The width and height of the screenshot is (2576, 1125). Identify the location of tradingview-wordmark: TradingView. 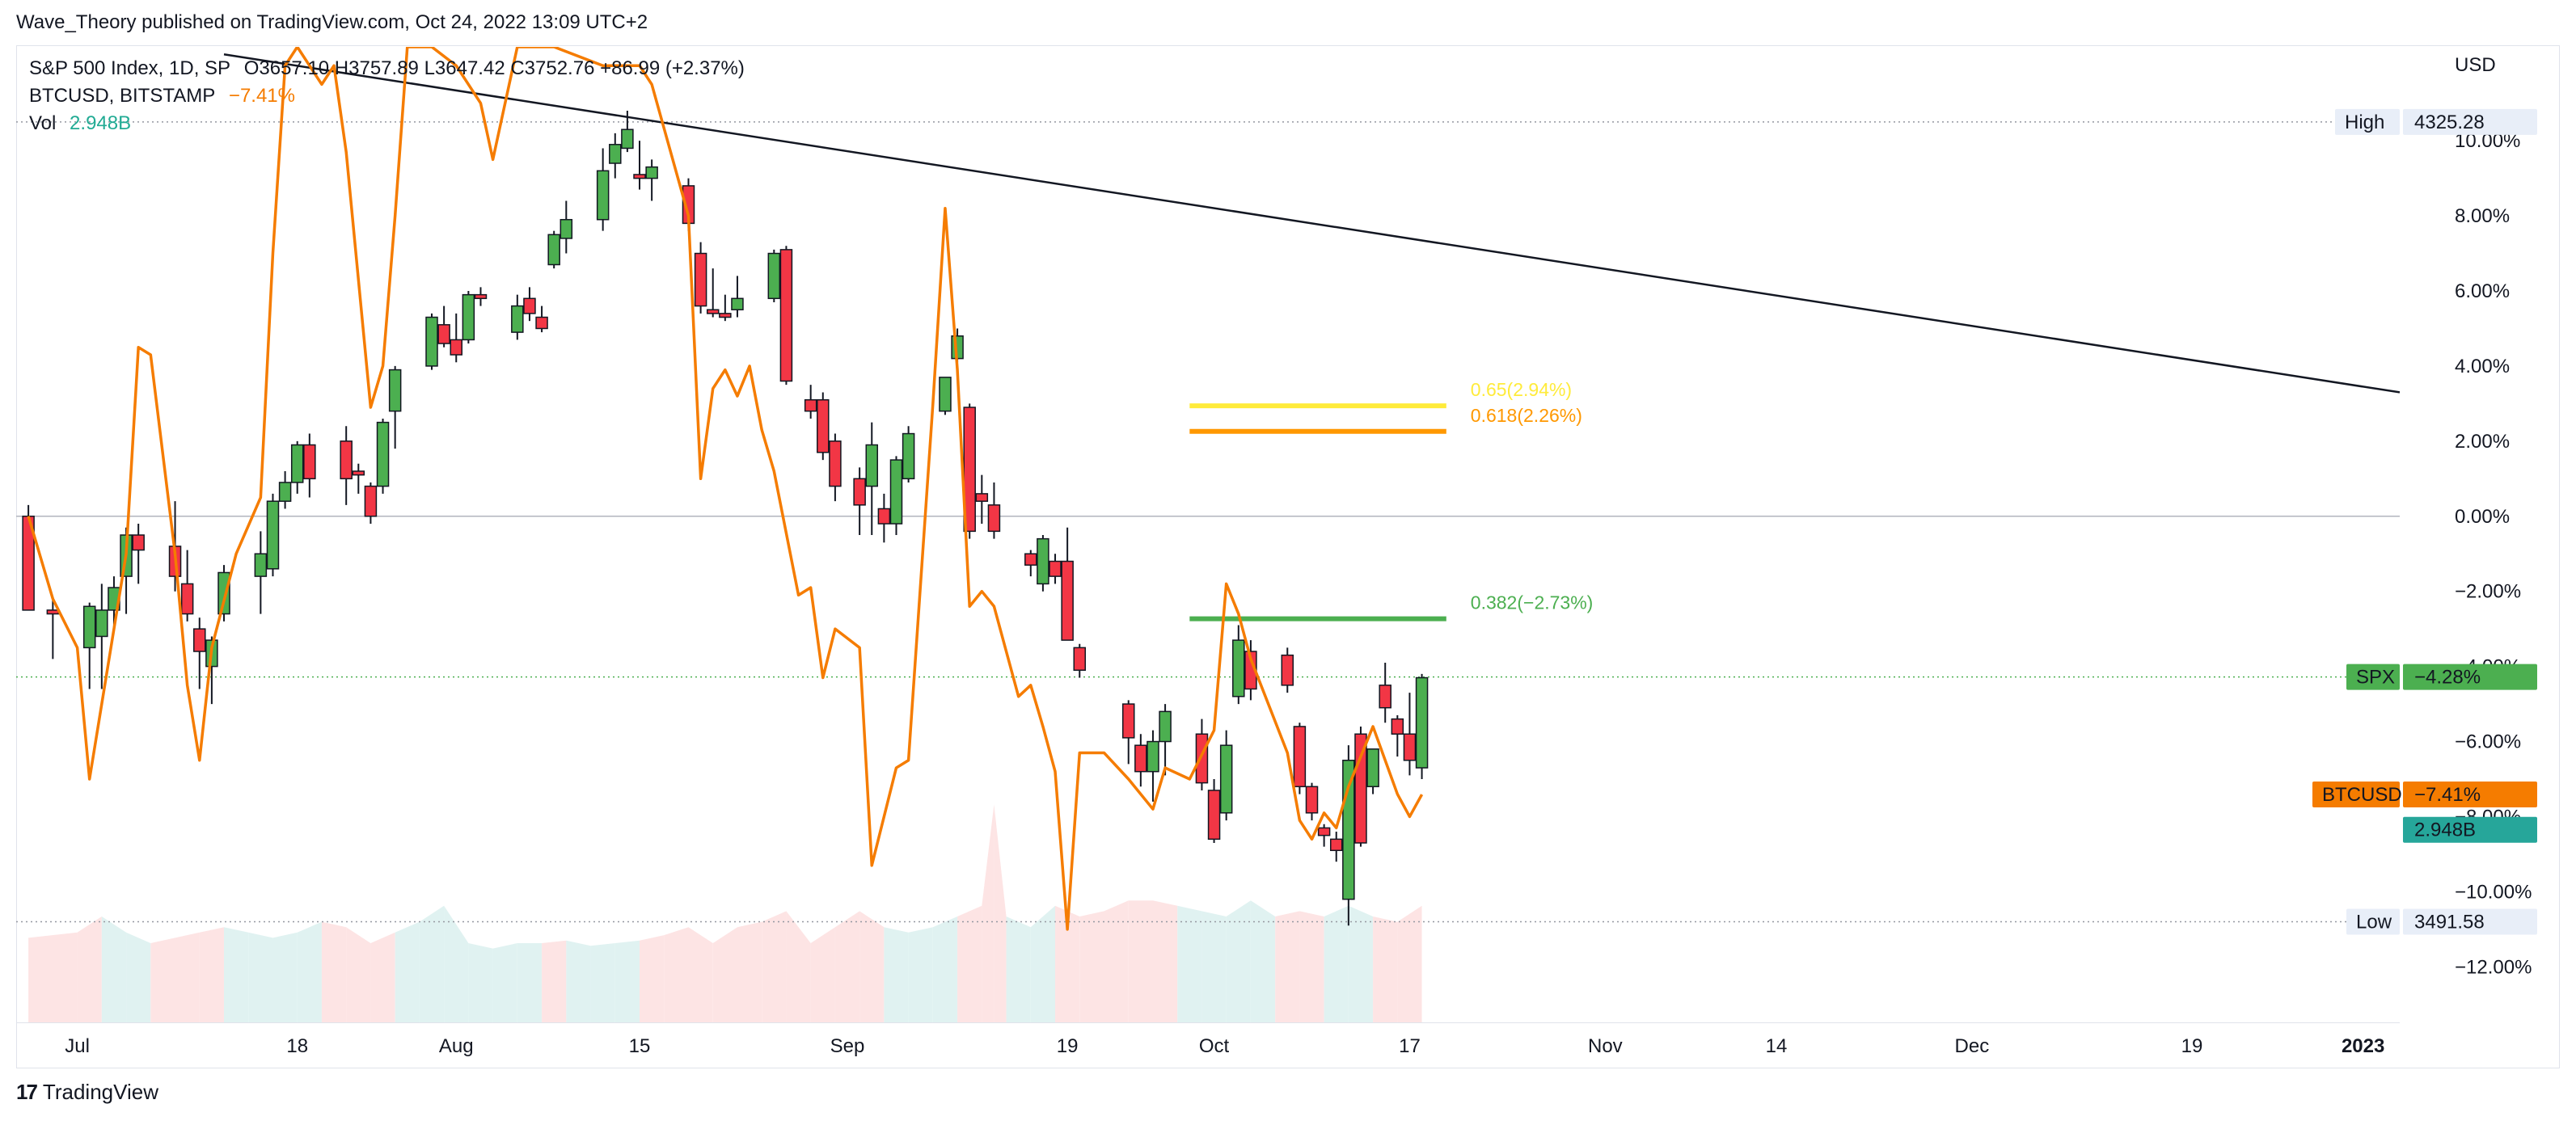
(100, 1092).